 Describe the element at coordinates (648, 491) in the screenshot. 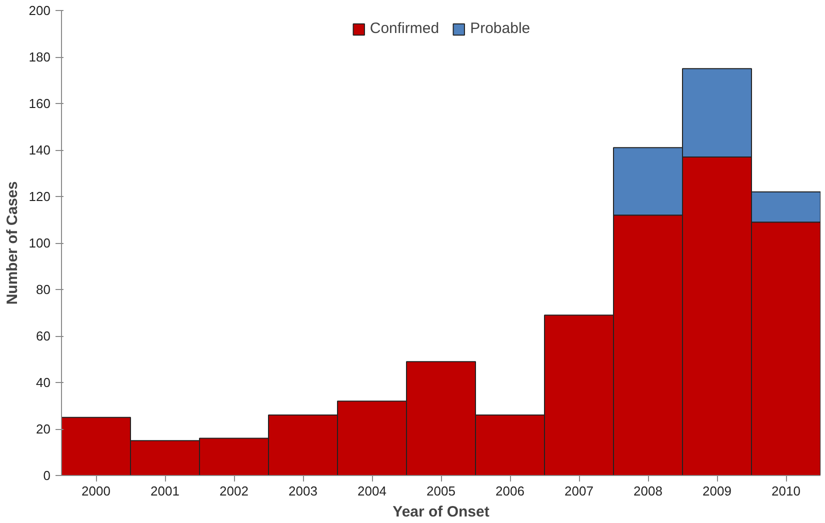

I see `x-tick-label: 2008` at that location.